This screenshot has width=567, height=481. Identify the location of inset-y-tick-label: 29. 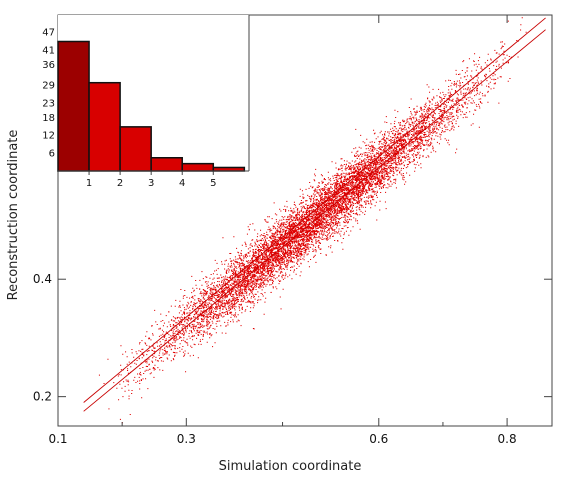
(48, 86).